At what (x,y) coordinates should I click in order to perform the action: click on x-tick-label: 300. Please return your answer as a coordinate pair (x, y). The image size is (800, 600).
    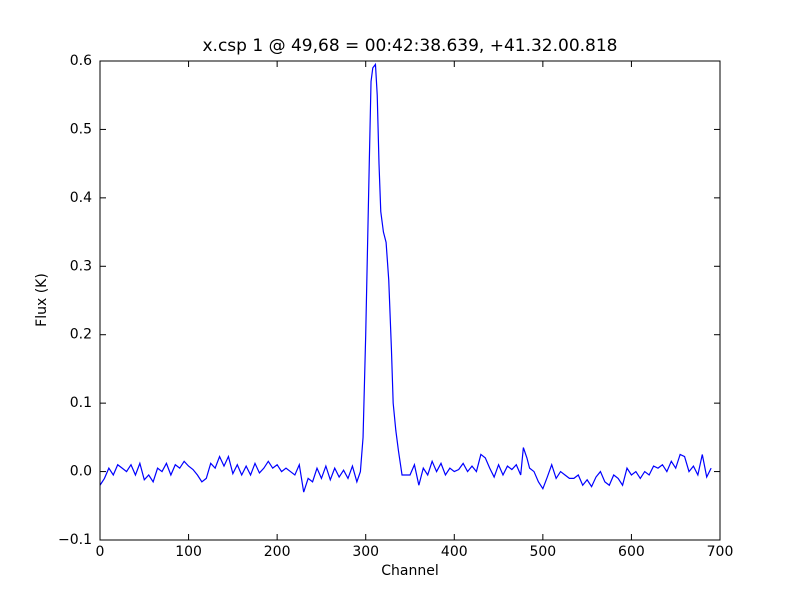
    Looking at the image, I should click on (365, 552).